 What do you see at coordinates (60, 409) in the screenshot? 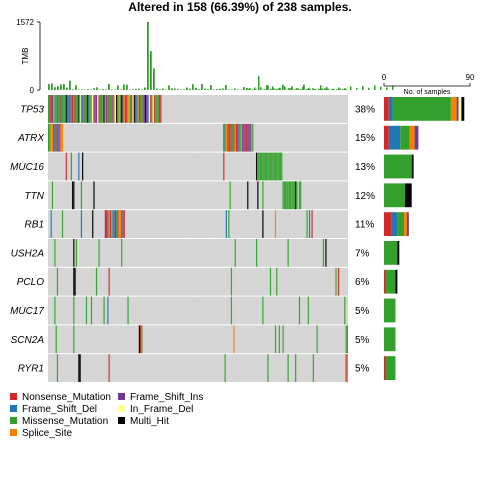
I see `legend-label: Frame_Shift_Del` at bounding box center [60, 409].